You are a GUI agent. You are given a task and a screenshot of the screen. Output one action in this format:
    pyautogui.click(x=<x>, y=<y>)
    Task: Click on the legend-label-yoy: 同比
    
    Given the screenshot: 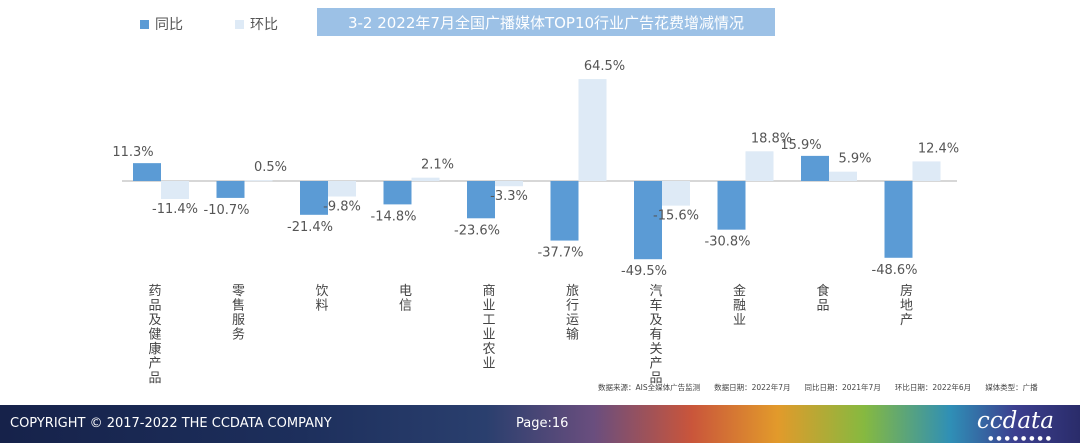 What is the action you would take?
    pyautogui.click(x=169, y=25)
    